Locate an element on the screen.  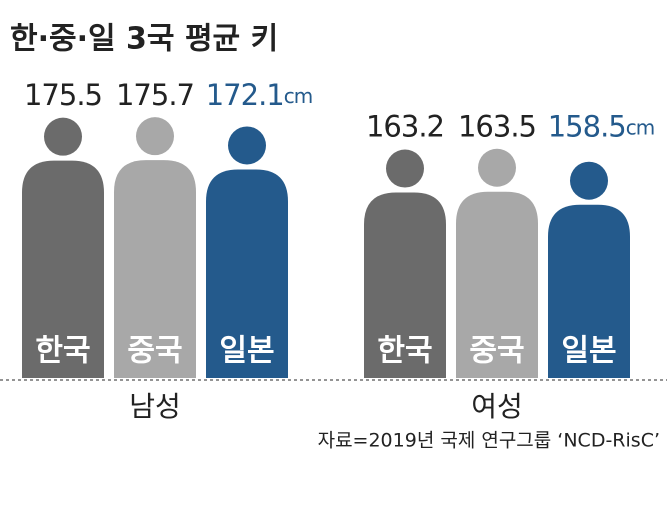
group-label: 여성 is located at coordinates (497, 406).